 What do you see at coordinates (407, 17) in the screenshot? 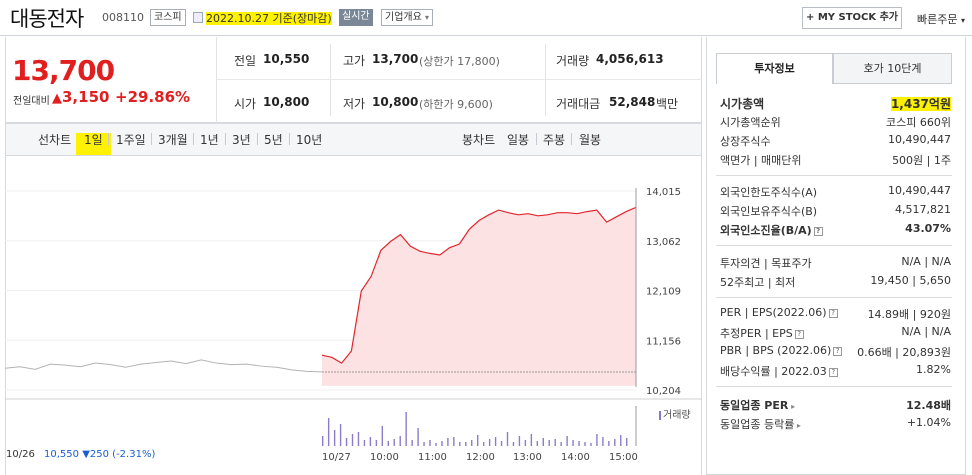
I see `company-overview-dropdown: 기업개요 ▾` at bounding box center [407, 17].